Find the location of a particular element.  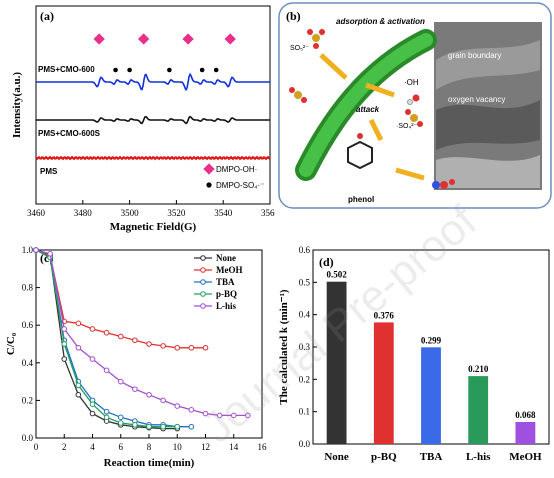

panel-label: (a) is located at coordinates (47, 16).